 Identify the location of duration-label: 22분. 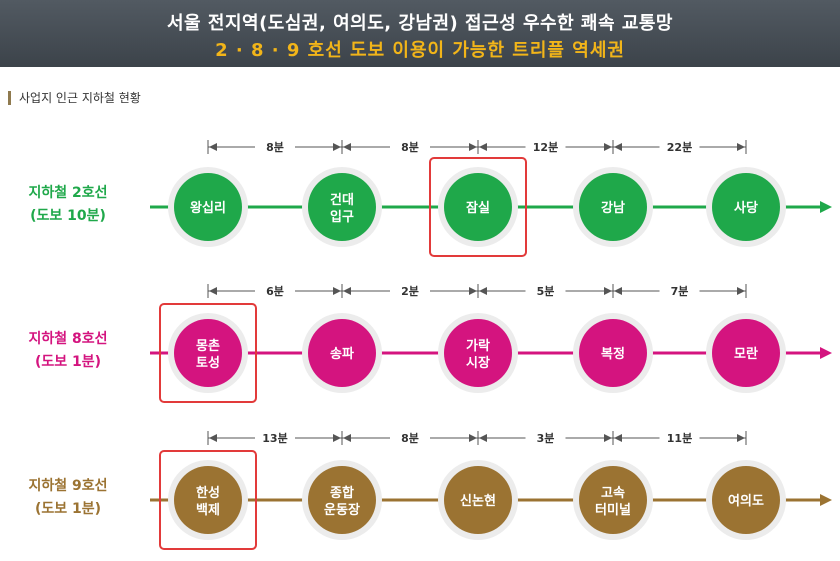
(679, 147).